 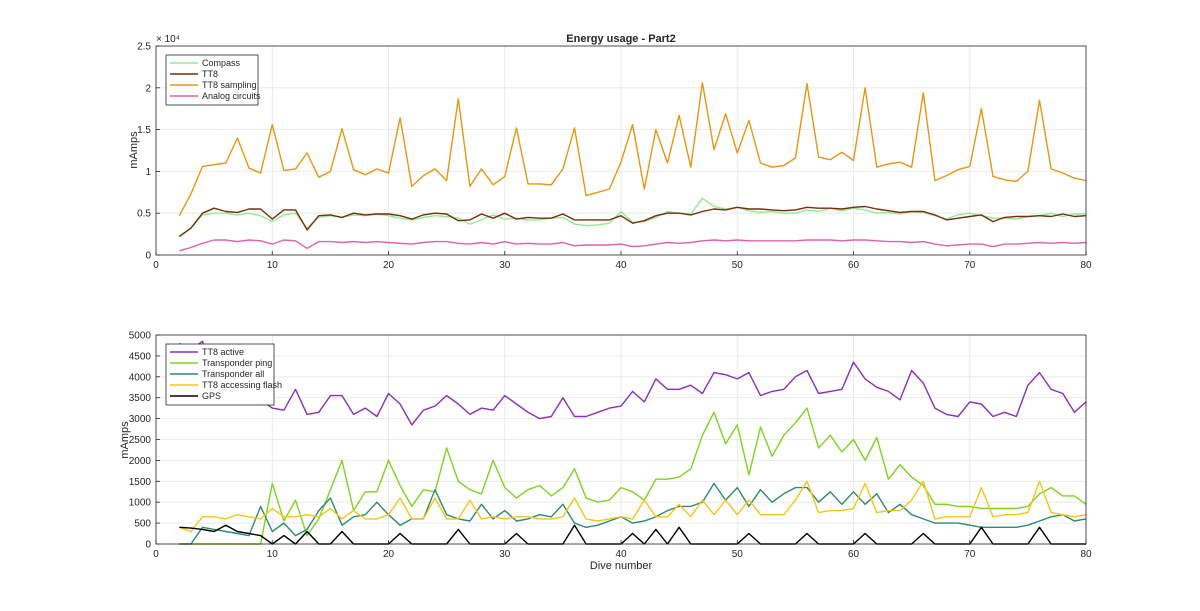 I want to click on series-line-transponder-all, so click(x=633, y=513).